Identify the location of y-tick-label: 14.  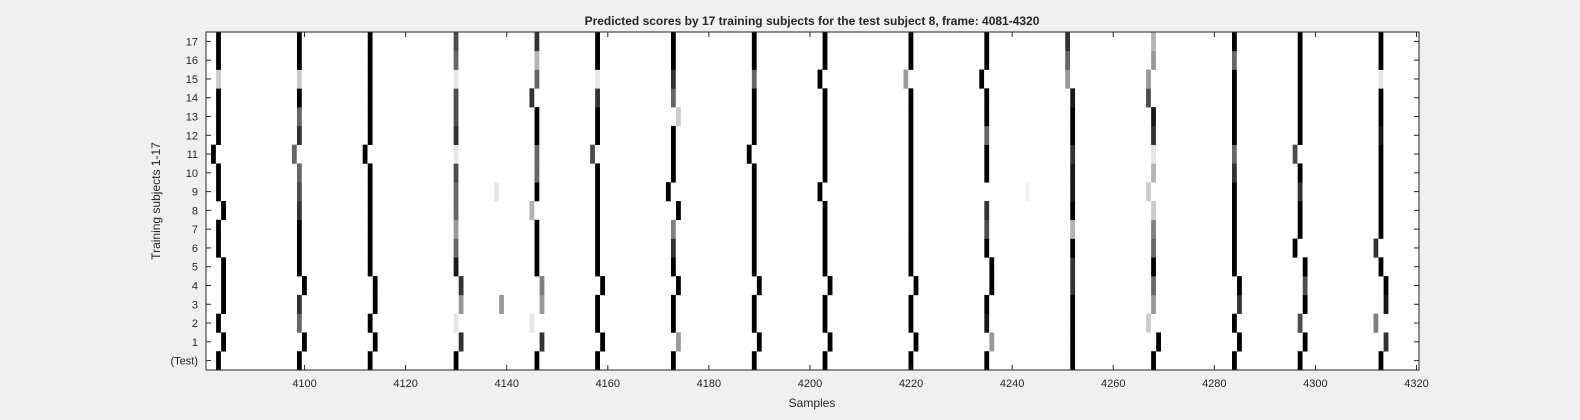
(192, 99).